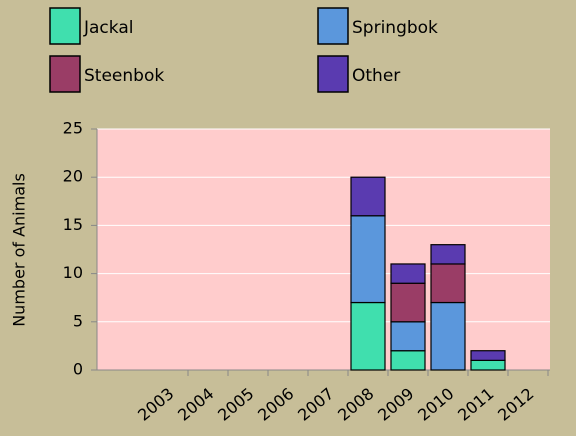 The image size is (576, 436). I want to click on y-tick-label: 10, so click(73, 272).